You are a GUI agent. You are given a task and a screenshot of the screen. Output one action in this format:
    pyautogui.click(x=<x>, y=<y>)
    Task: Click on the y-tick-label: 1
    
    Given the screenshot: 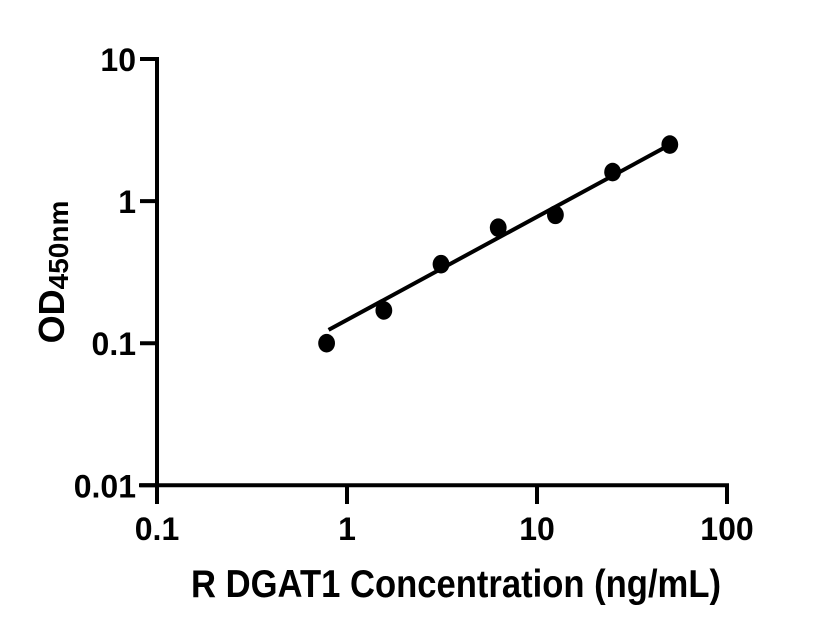 What is the action you would take?
    pyautogui.click(x=127, y=202)
    